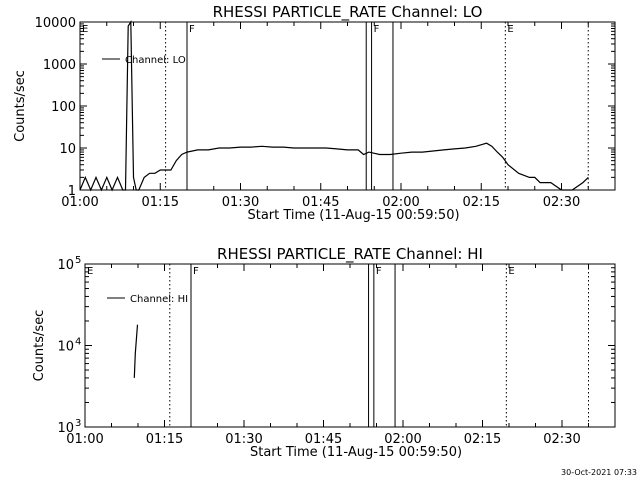 This screenshot has height=480, width=640. Describe the element at coordinates (136, 351) in the screenshot. I see `series-line` at that location.